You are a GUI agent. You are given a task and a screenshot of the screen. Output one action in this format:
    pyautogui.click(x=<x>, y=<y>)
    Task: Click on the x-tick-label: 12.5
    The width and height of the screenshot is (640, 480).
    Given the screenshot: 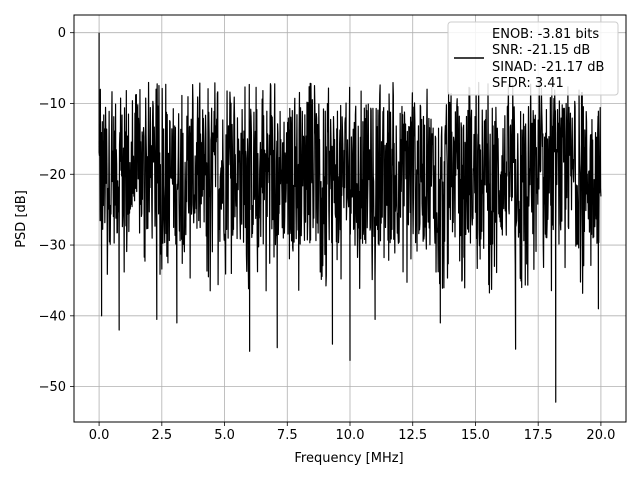 What is the action you would take?
    pyautogui.click(x=412, y=435)
    